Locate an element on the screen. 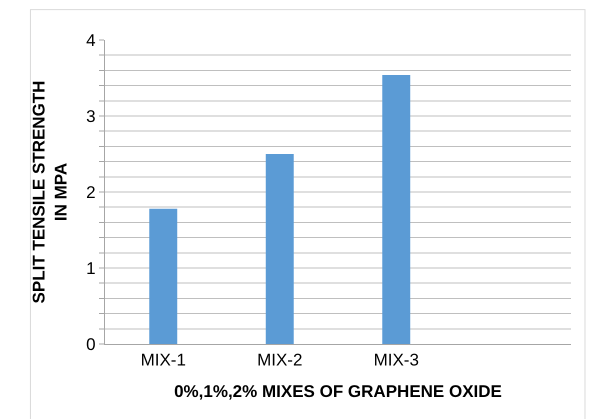  x-tick-label: MIX-1 is located at coordinates (163, 360).